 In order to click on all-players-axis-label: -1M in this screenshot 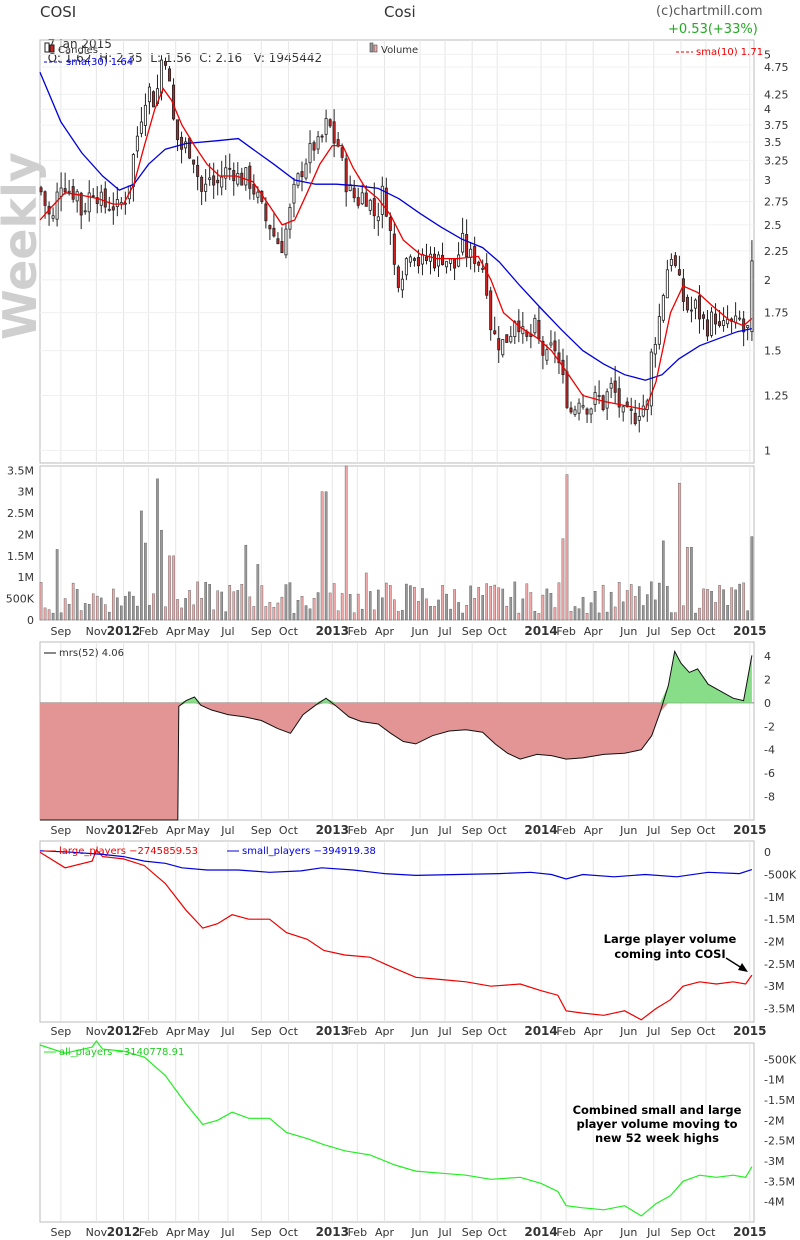, I will do `click(774, 1080)`.